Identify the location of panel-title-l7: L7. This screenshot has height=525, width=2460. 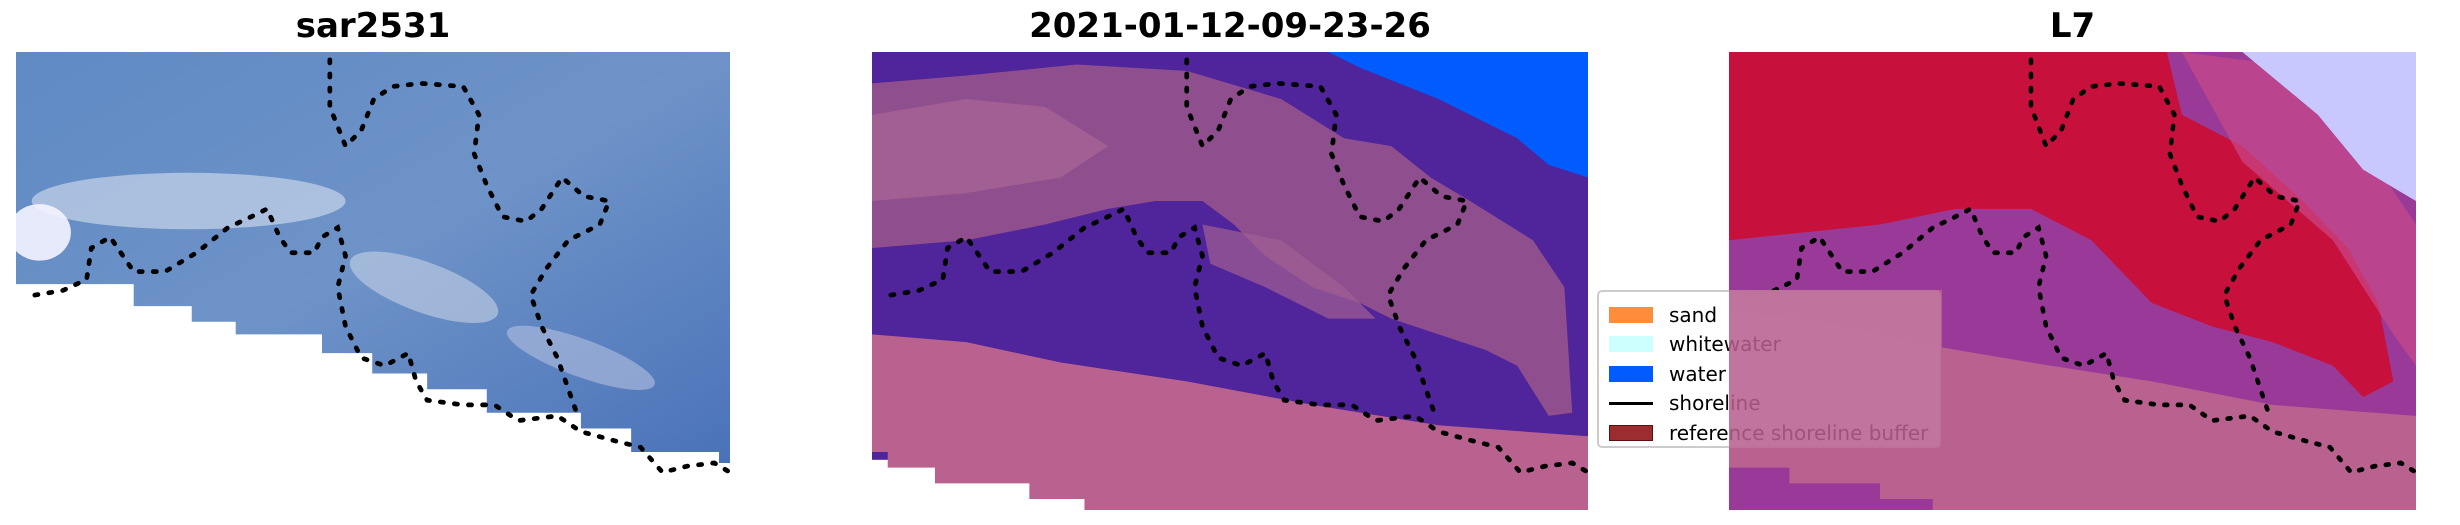
(2072, 26).